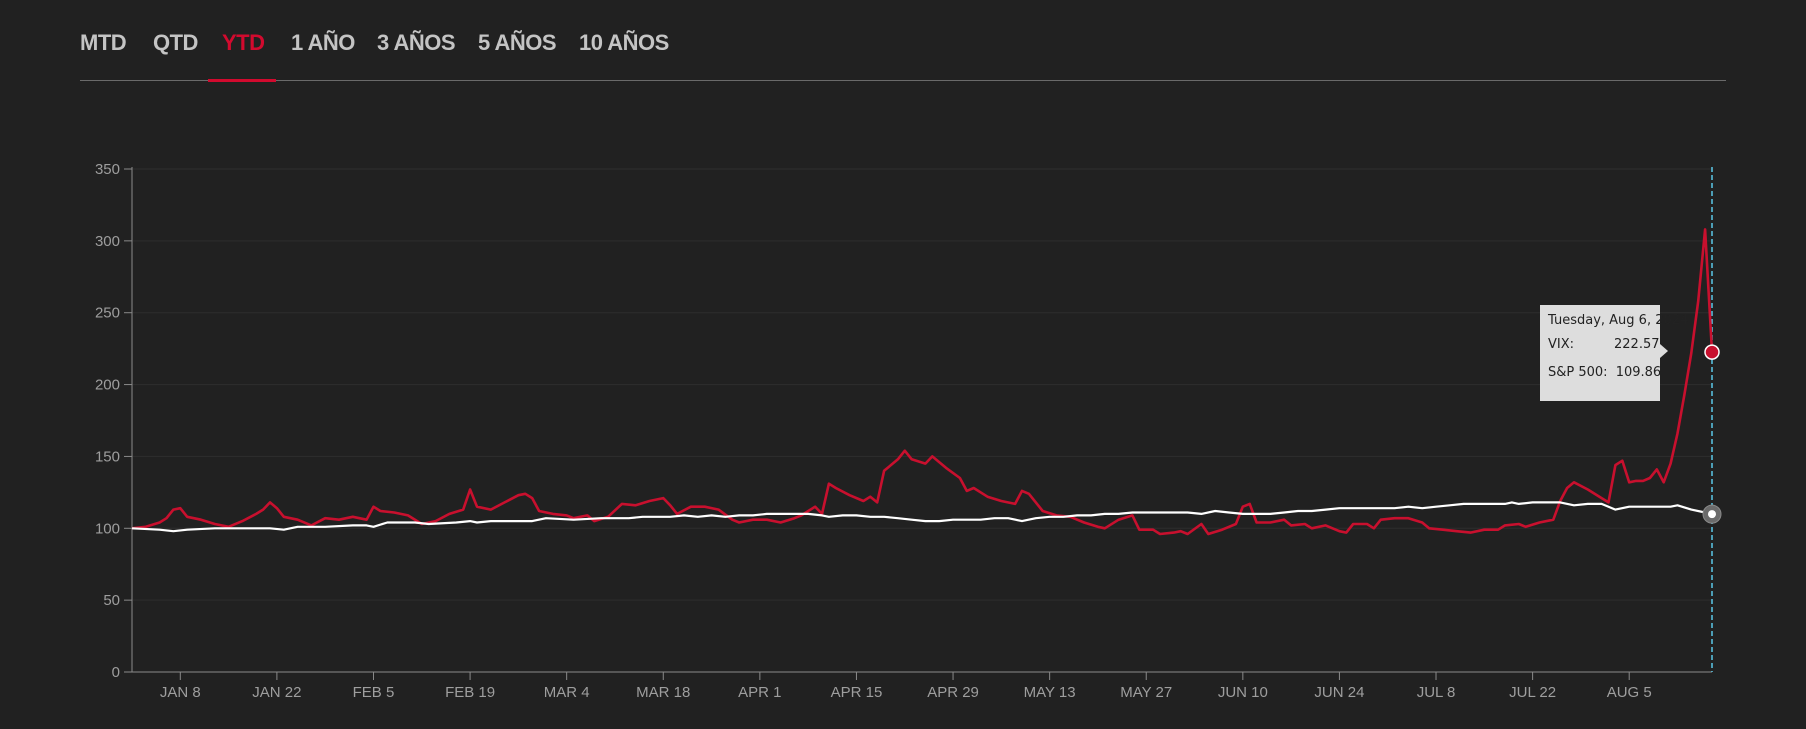 The image size is (1806, 729). I want to click on y-tick-label-350: 350, so click(107, 169).